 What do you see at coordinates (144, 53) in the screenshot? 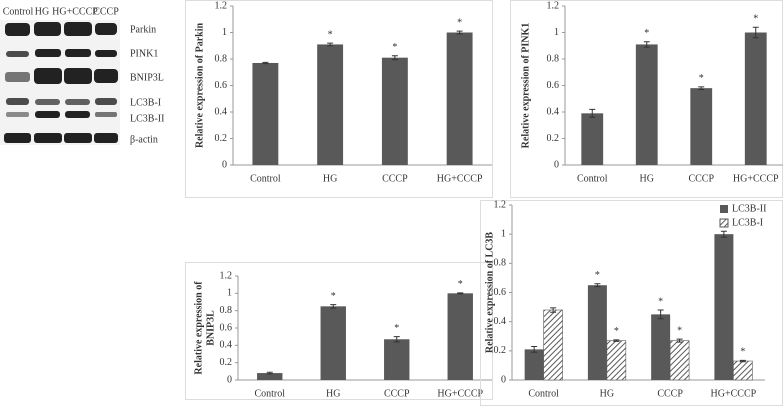
I see `protein-label: PINK1` at bounding box center [144, 53].